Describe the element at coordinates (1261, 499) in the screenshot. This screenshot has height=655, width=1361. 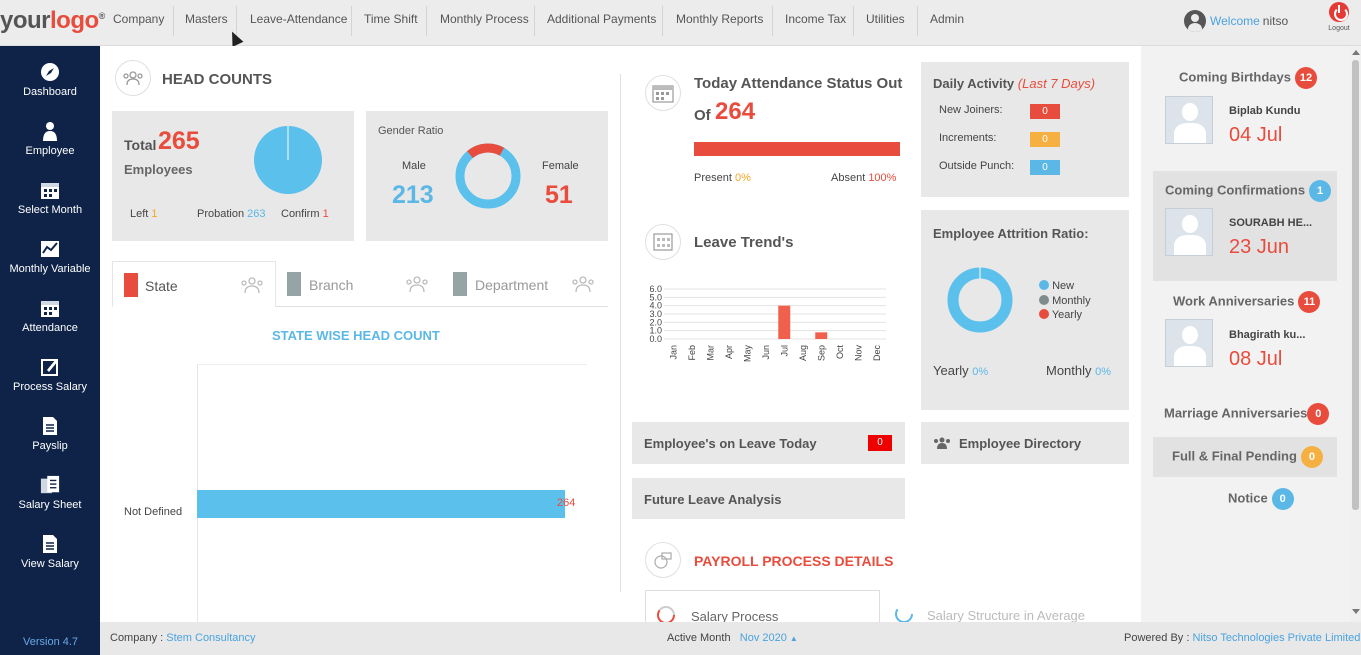
I see `notice-title: Notice 0` at that location.